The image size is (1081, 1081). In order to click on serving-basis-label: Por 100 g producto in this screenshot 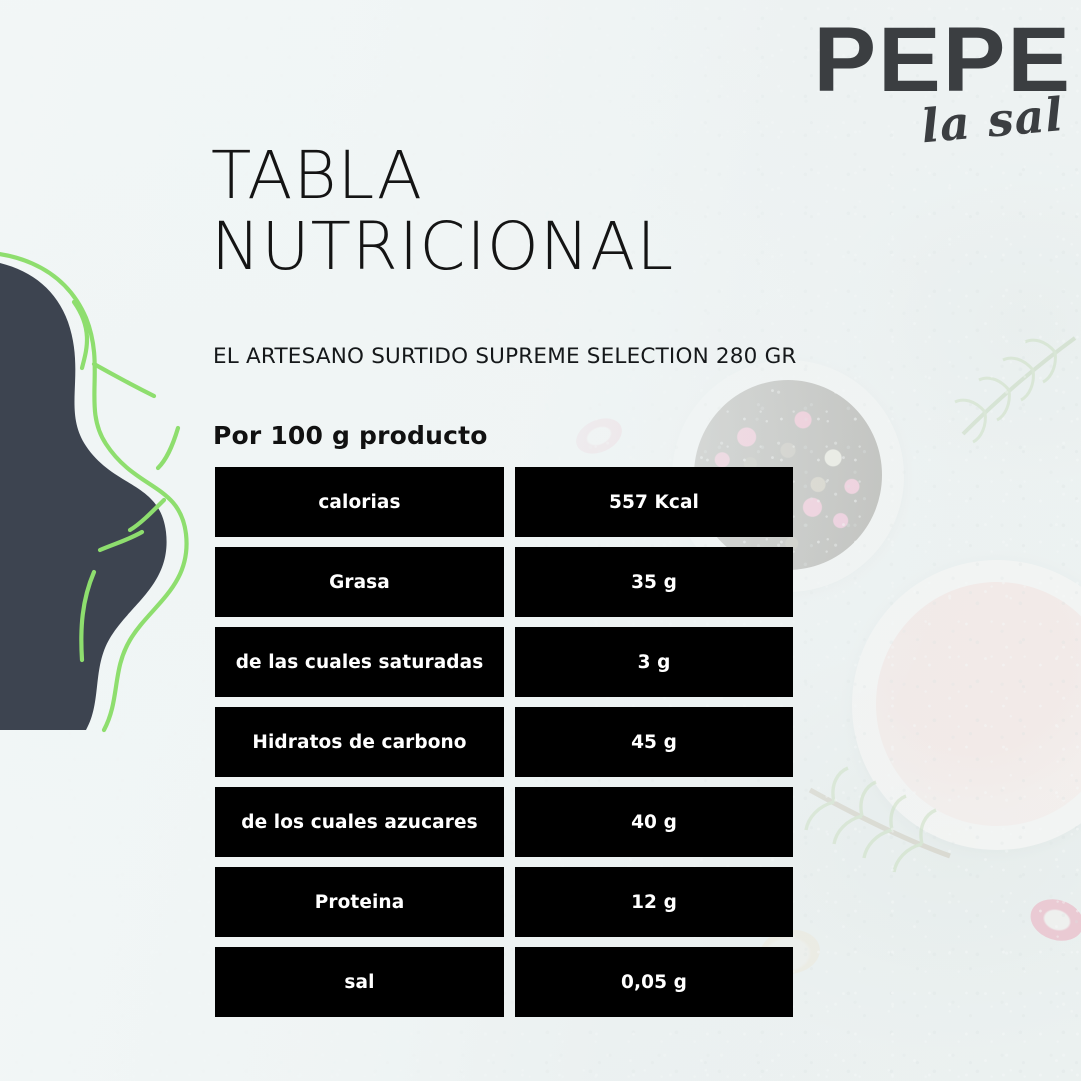, I will do `click(350, 435)`.